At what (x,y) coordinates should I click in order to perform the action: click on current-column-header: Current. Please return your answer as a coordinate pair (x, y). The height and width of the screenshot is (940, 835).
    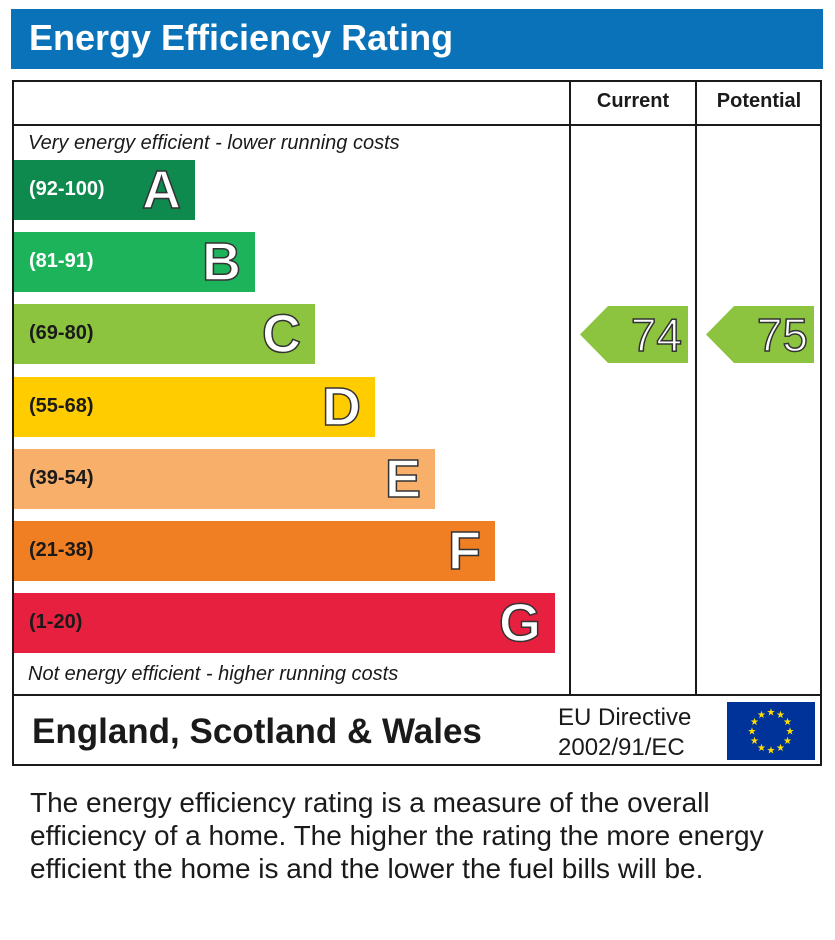
    Looking at the image, I should click on (633, 101).